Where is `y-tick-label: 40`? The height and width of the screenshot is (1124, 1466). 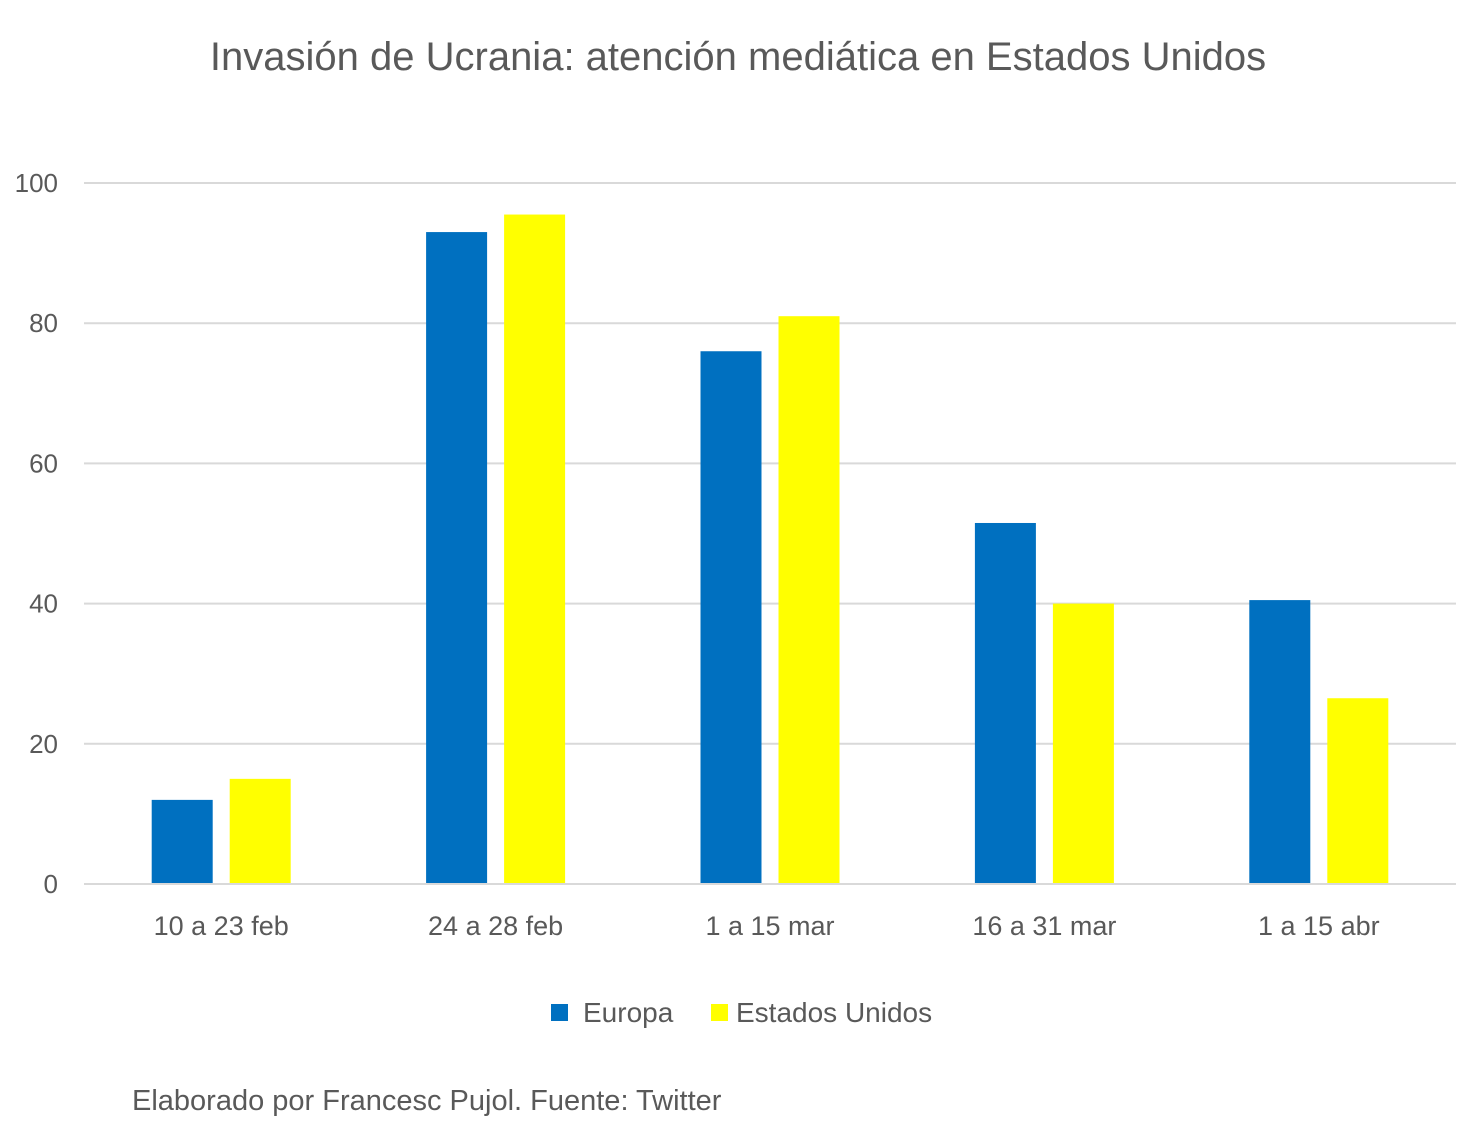 y-tick-label: 40 is located at coordinates (43, 604).